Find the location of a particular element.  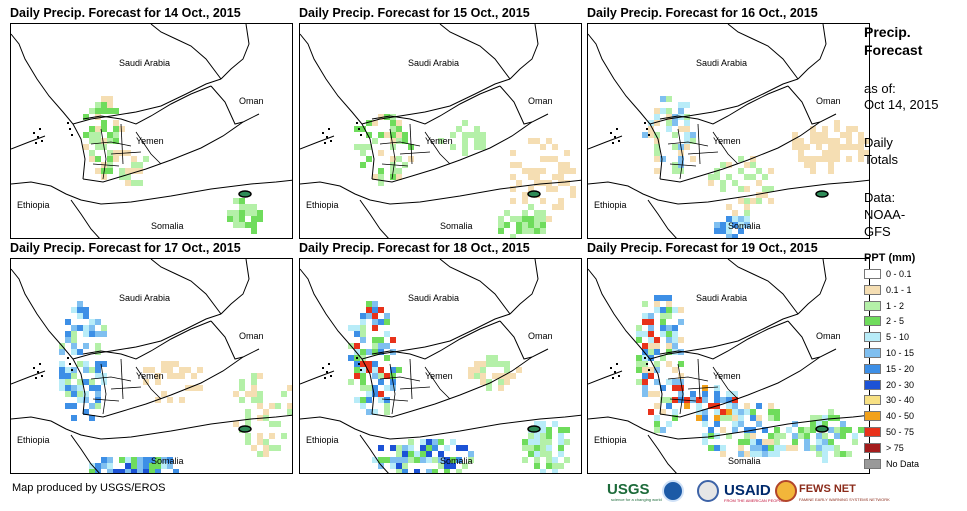

data-label: Data: is located at coordinates (880, 197).